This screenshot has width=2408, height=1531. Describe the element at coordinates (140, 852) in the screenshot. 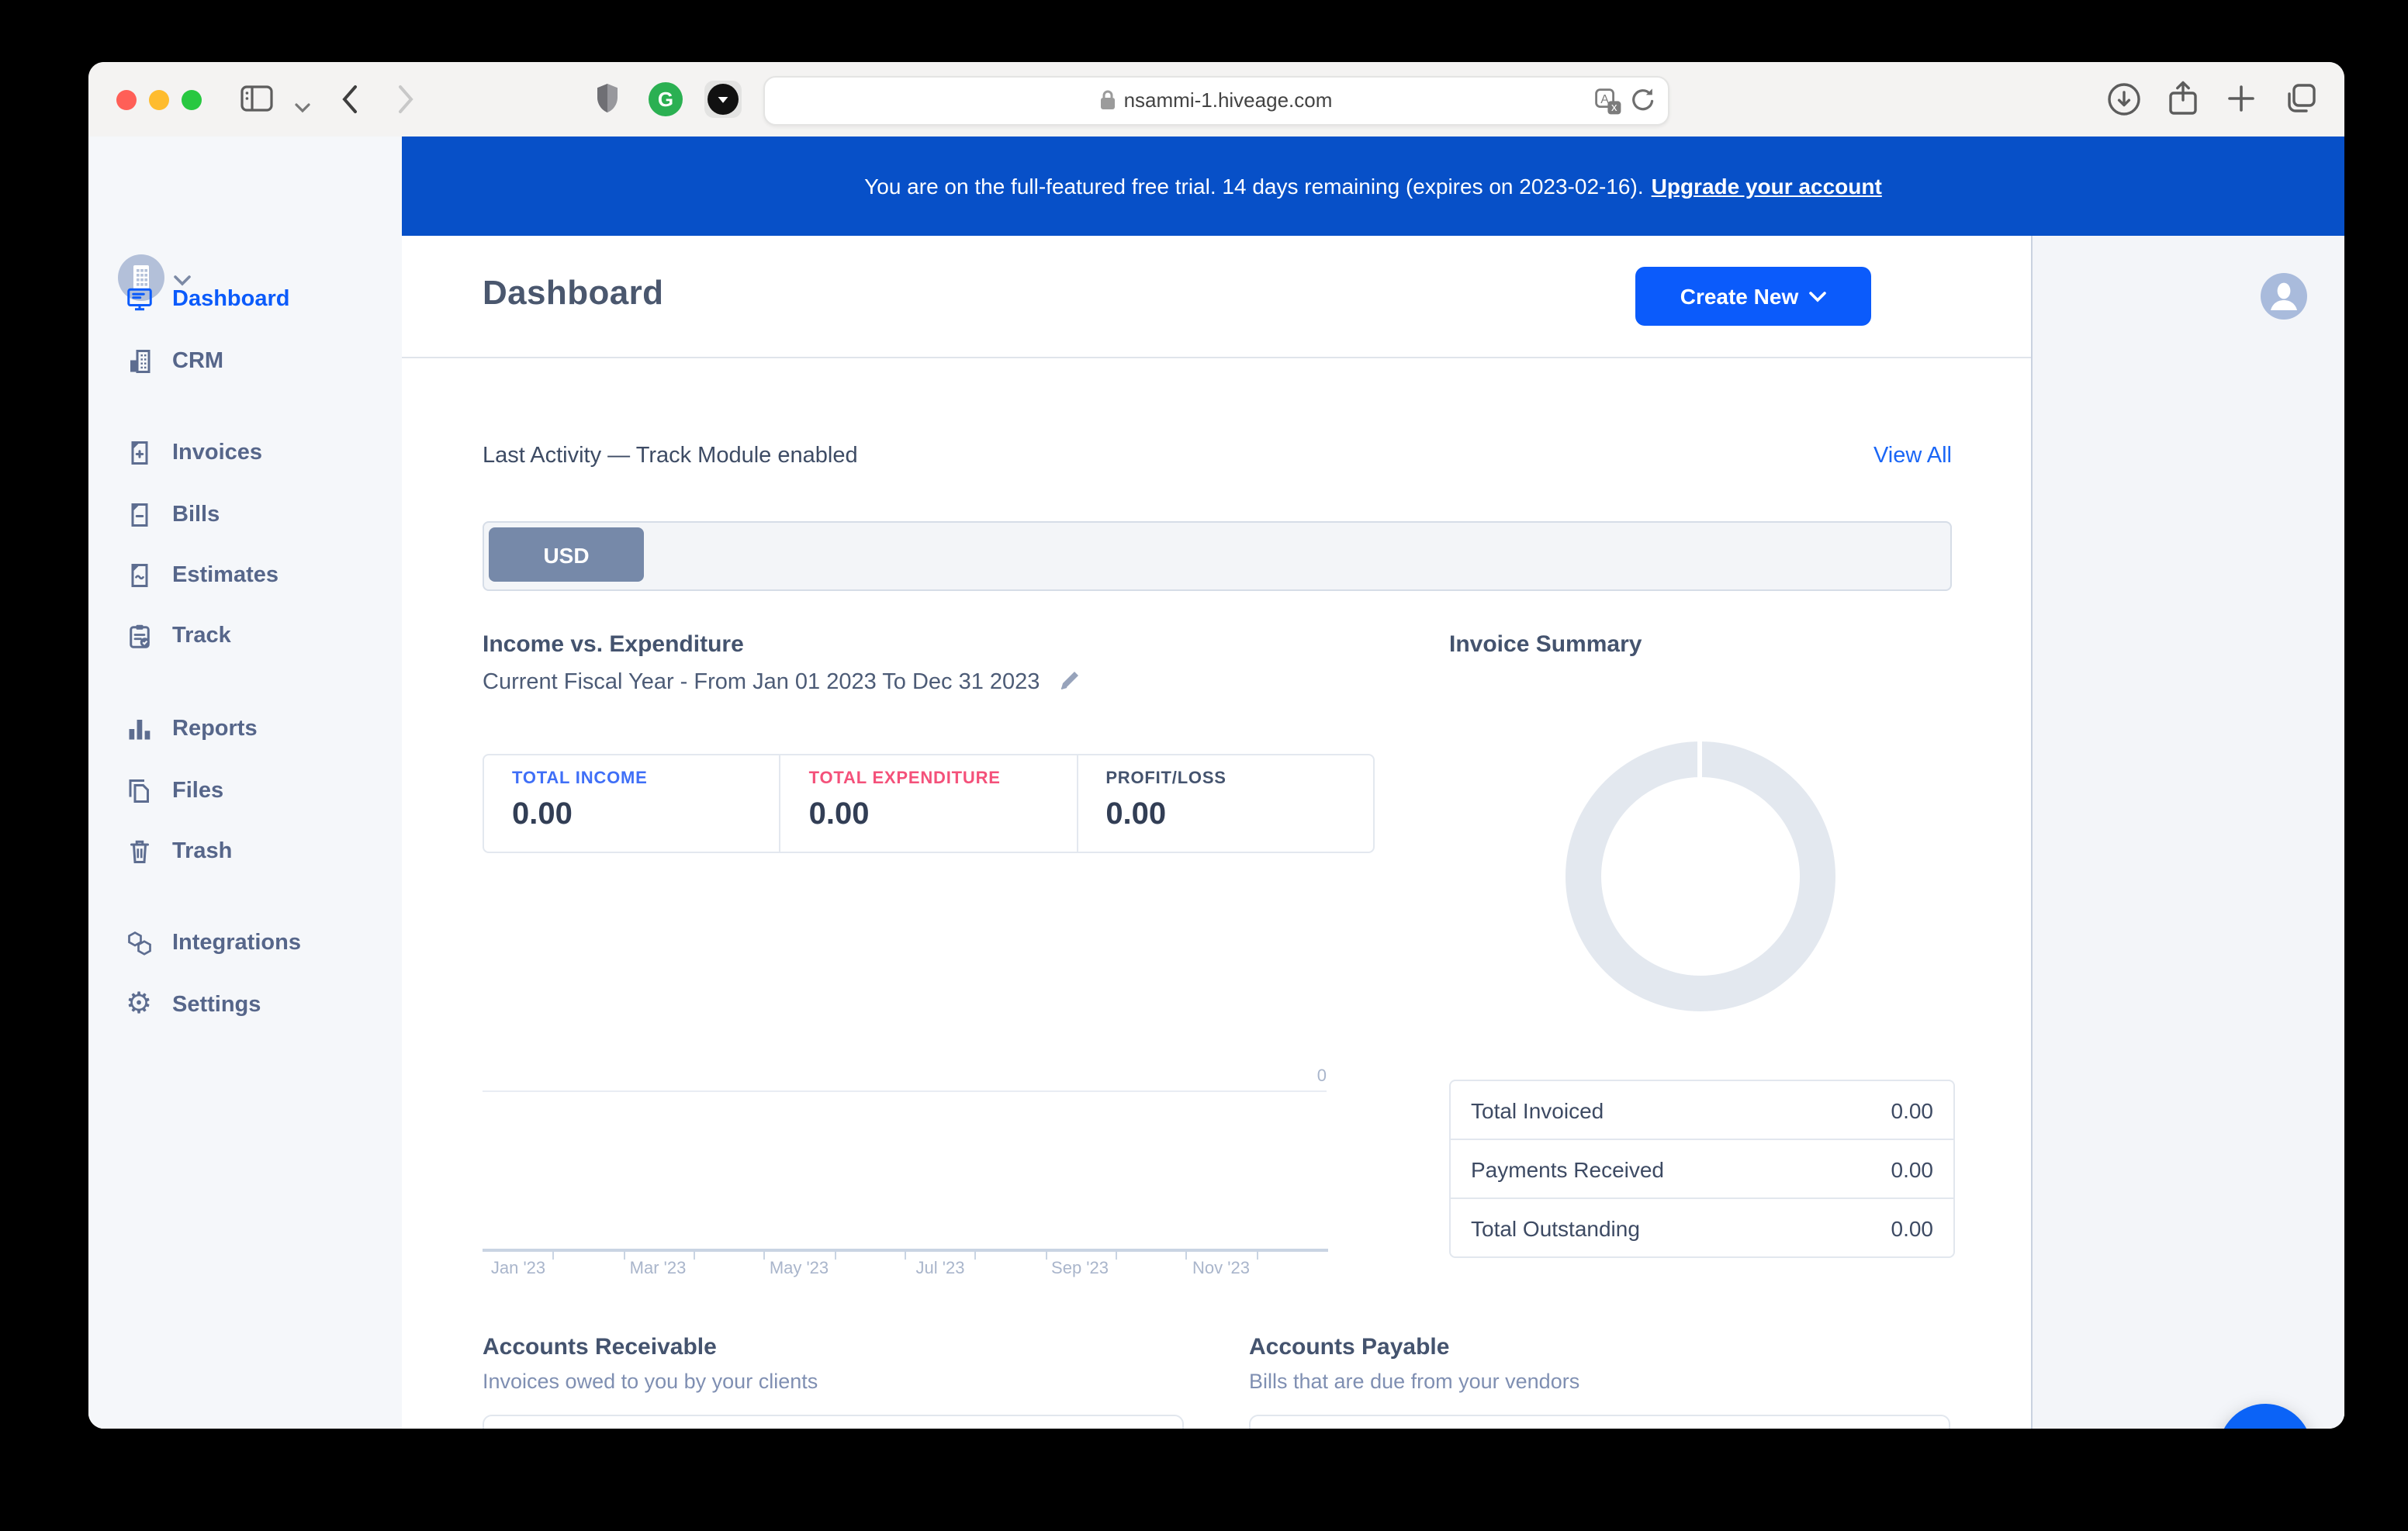

I see `trash-icon` at that location.